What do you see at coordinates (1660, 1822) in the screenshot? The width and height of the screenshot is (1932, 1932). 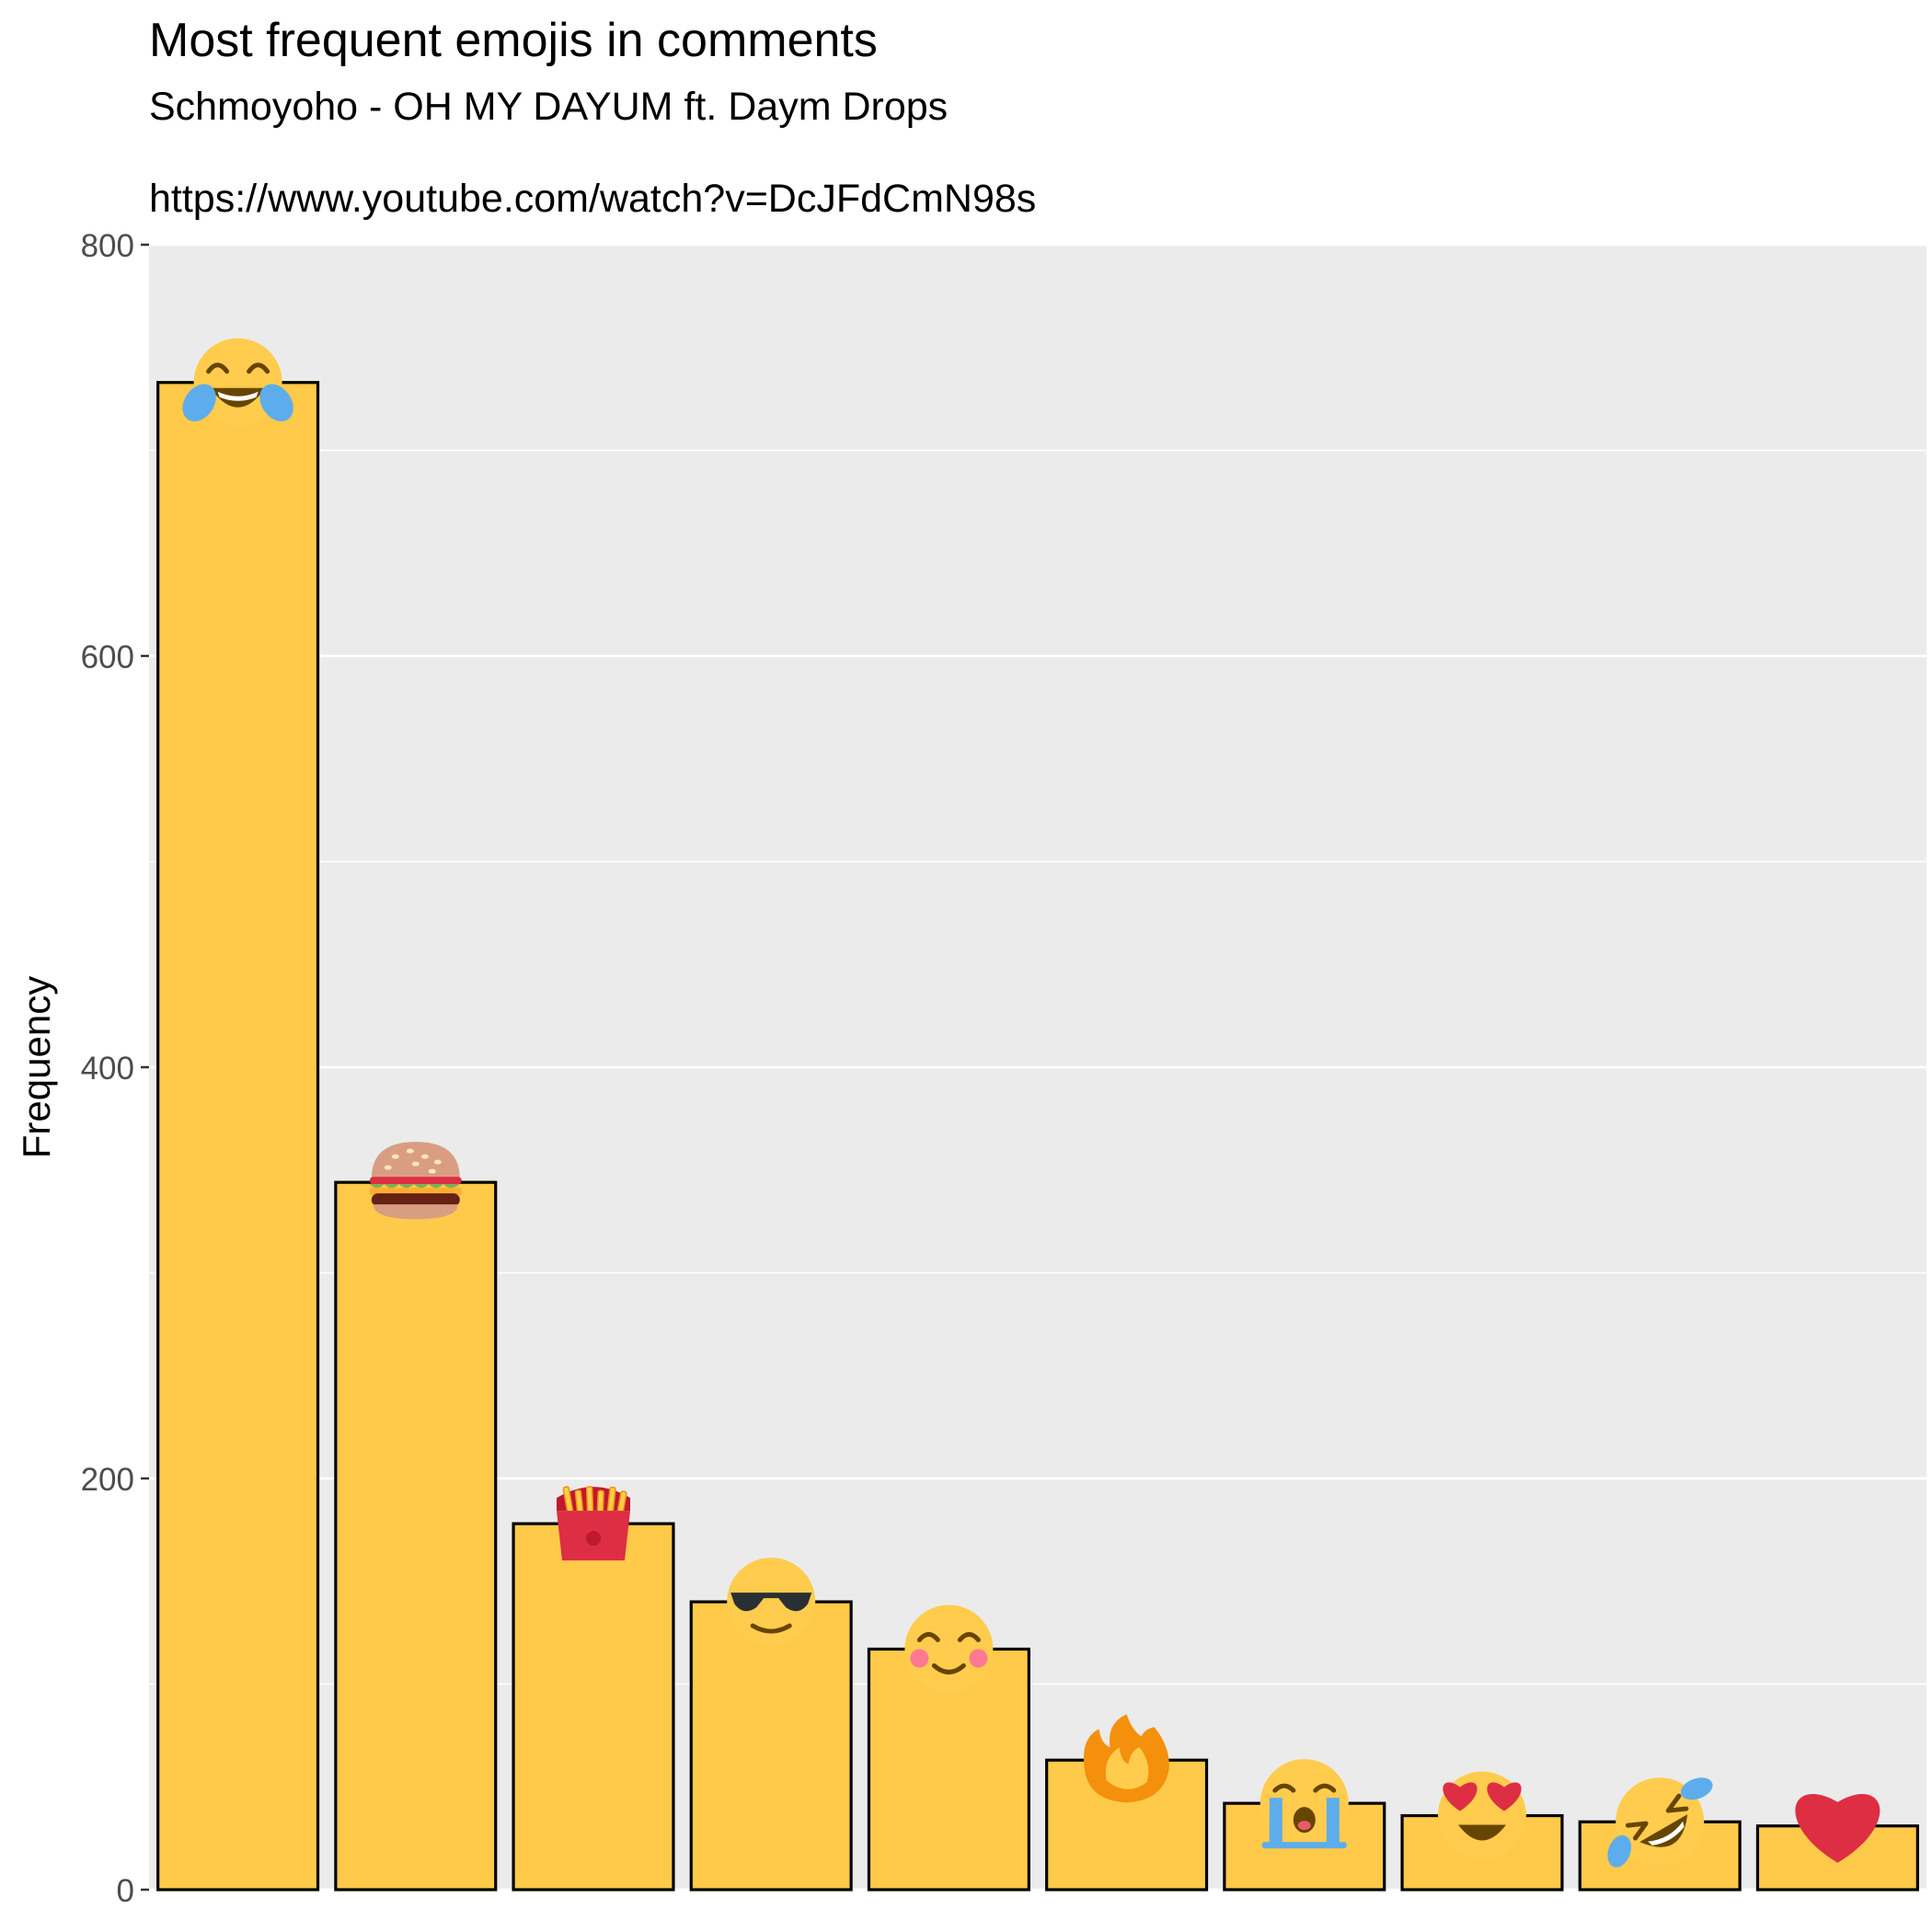 I see `rolling-on-the-floor-laughing-icon` at bounding box center [1660, 1822].